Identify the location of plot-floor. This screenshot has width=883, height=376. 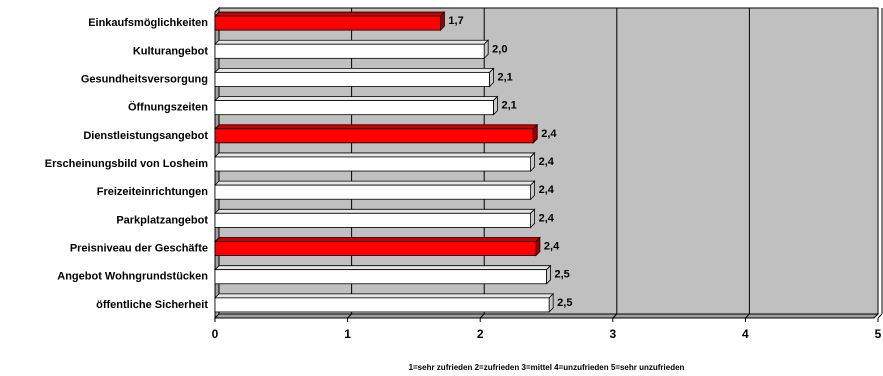
(546, 316).